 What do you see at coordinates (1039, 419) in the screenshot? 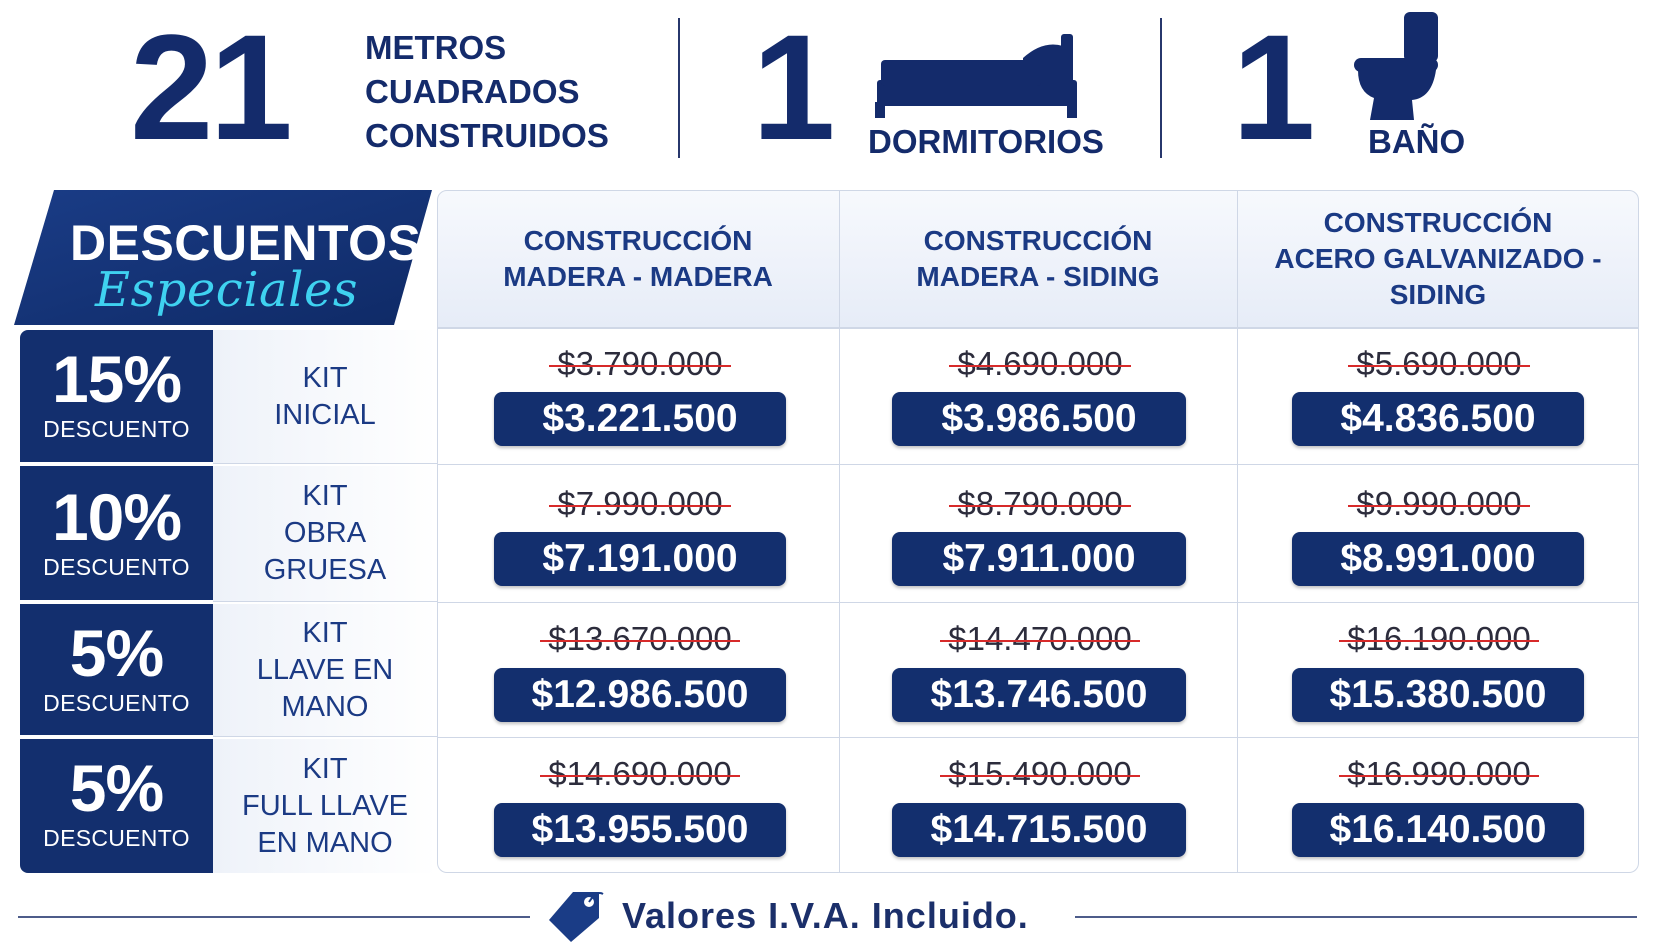
I see `discounted-price: $3.986.500` at bounding box center [1039, 419].